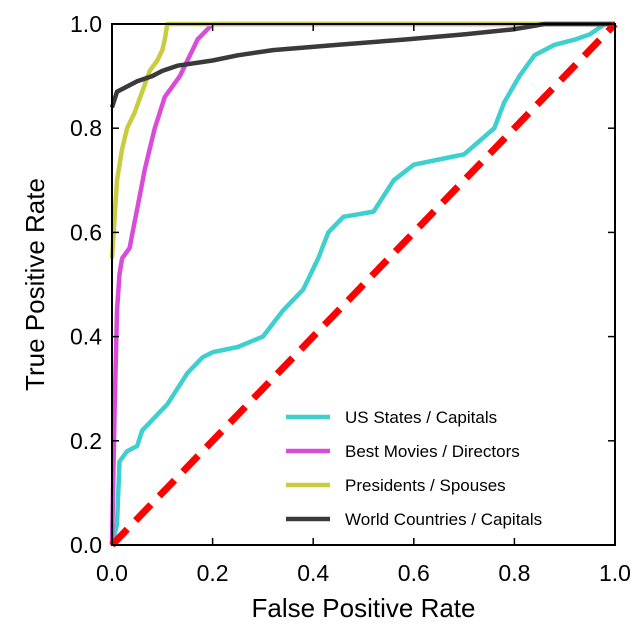 This screenshot has width=644, height=633. Describe the element at coordinates (86, 545) in the screenshot. I see `y-tick-label: 0.0` at that location.